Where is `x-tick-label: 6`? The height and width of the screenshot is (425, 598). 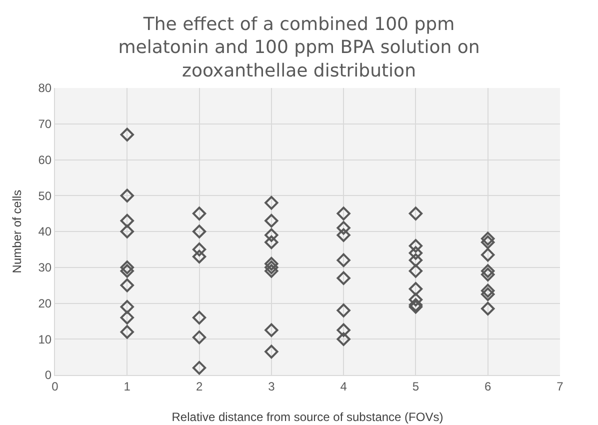
x-tick-label: 6 is located at coordinates (488, 386).